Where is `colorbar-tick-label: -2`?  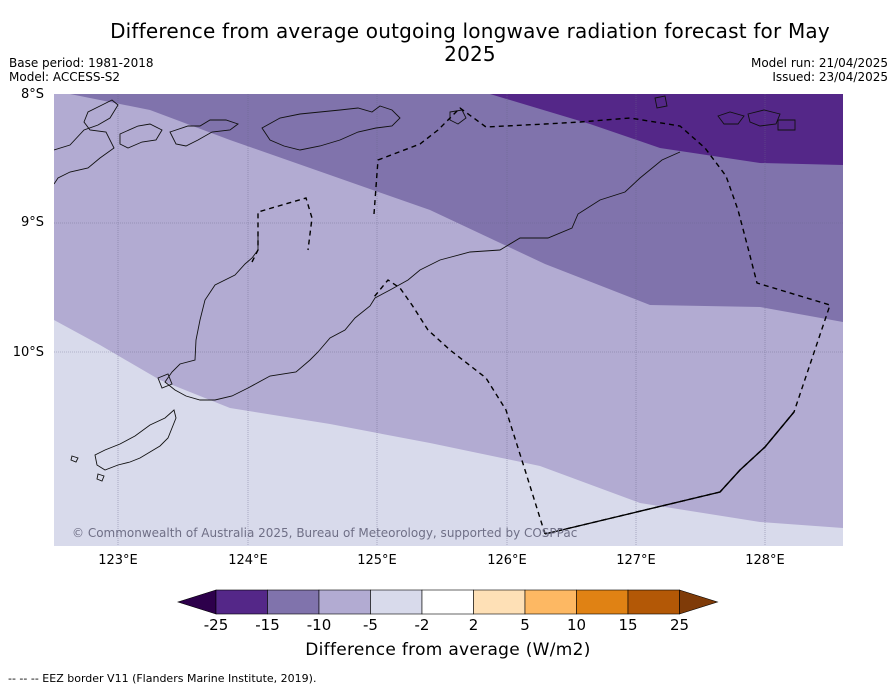 colorbar-tick-label: -2 is located at coordinates (422, 625).